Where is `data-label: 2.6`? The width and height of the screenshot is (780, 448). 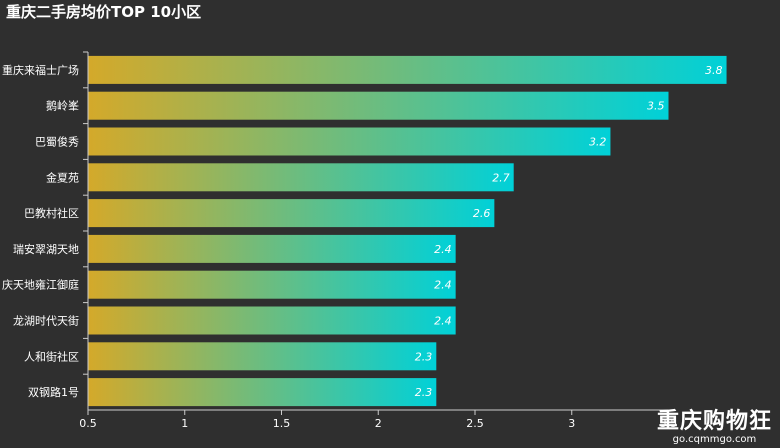 data-label: 2.6 is located at coordinates (482, 213).